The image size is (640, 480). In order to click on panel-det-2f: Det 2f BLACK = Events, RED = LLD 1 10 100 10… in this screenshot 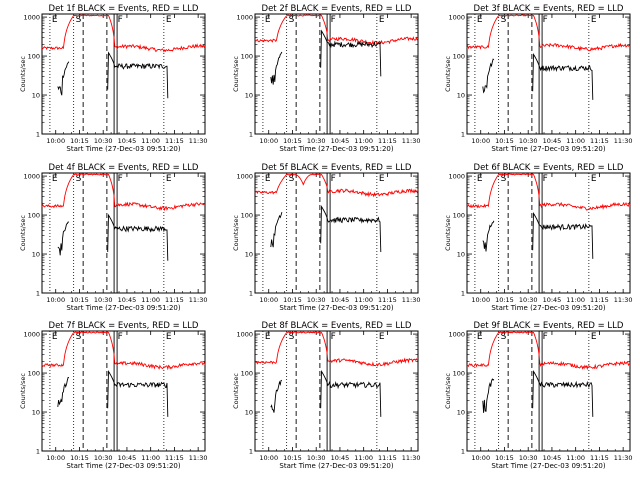, I will do `click(326, 78)`.